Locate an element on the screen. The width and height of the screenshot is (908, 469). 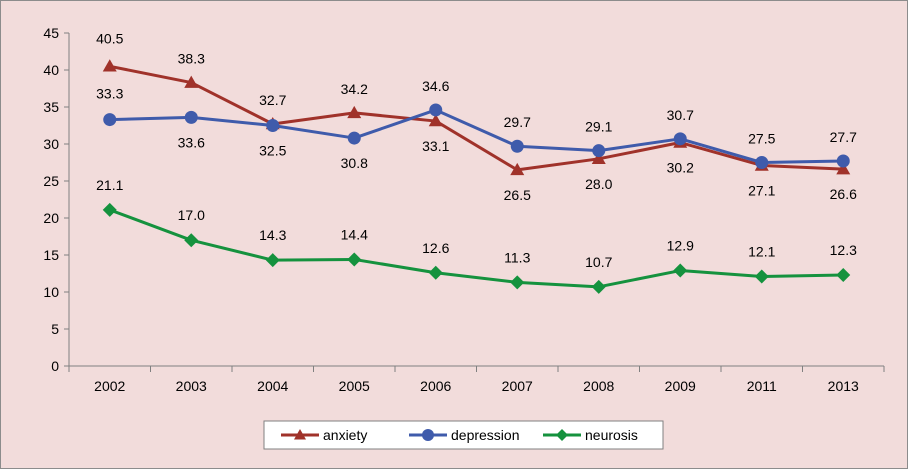
data-label-anxiety: 28.0 is located at coordinates (598, 184).